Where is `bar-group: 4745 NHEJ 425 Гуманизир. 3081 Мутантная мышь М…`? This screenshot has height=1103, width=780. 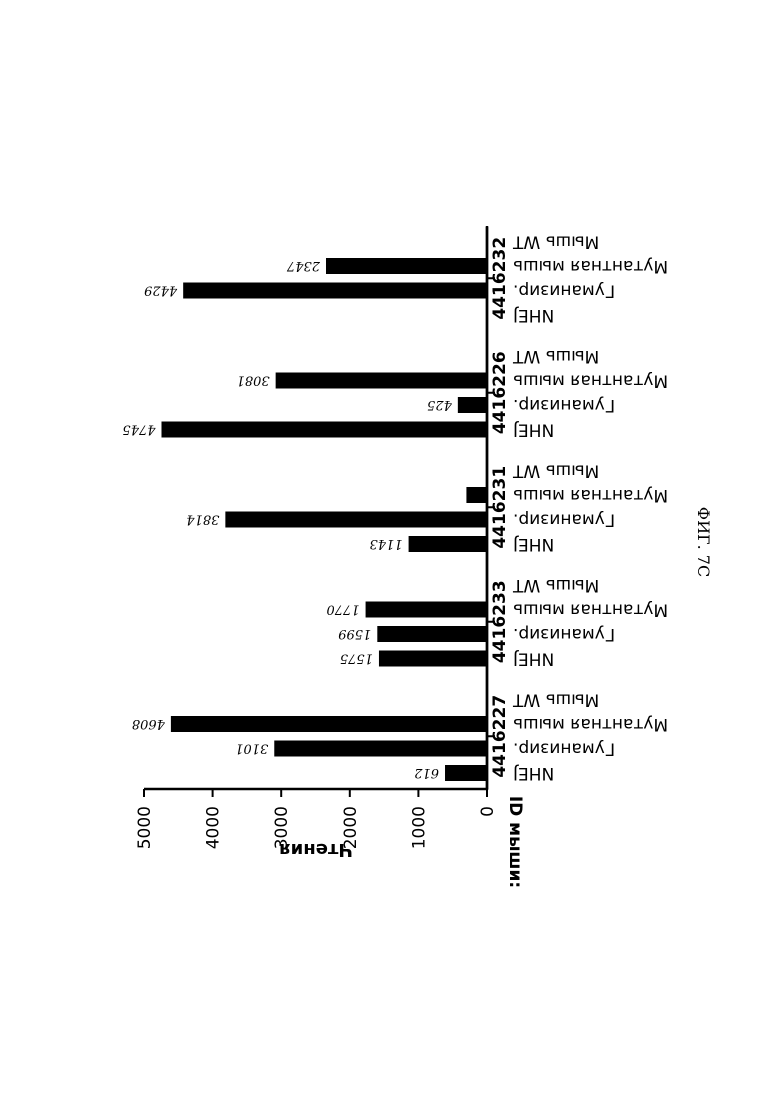
bar-group: 4745 NHEJ 425 Гуманизир. 3081 Мутантная мышь М… is located at coordinates (395, 393).